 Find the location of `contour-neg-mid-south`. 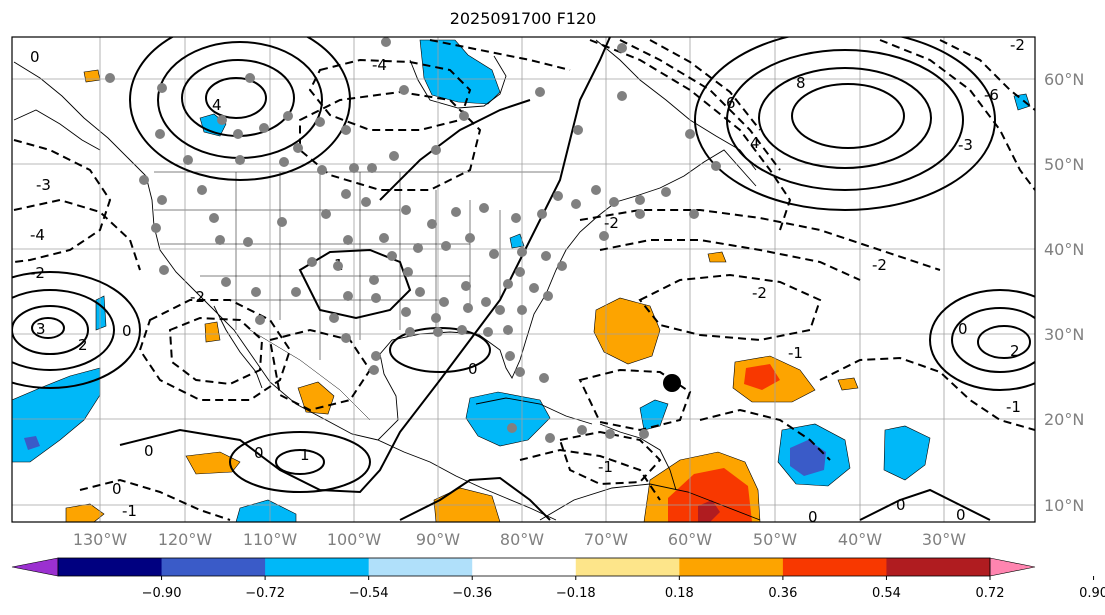

contour-neg-mid-south is located at coordinates (765, 434).